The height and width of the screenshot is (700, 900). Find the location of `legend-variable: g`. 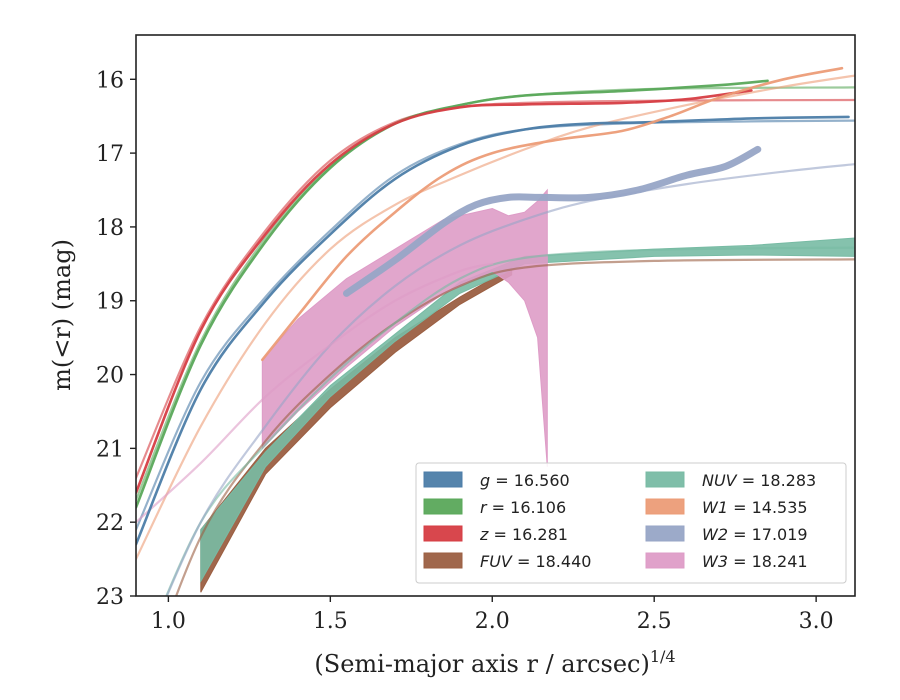

legend-variable: g is located at coordinates (485, 480).